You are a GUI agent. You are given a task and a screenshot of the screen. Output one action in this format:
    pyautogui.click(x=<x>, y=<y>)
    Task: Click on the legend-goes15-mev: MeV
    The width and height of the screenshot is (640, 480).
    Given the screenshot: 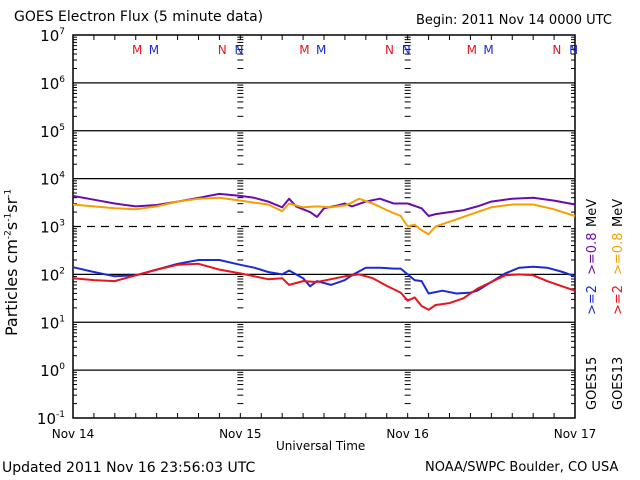 What is the action you would take?
    pyautogui.click(x=592, y=212)
    